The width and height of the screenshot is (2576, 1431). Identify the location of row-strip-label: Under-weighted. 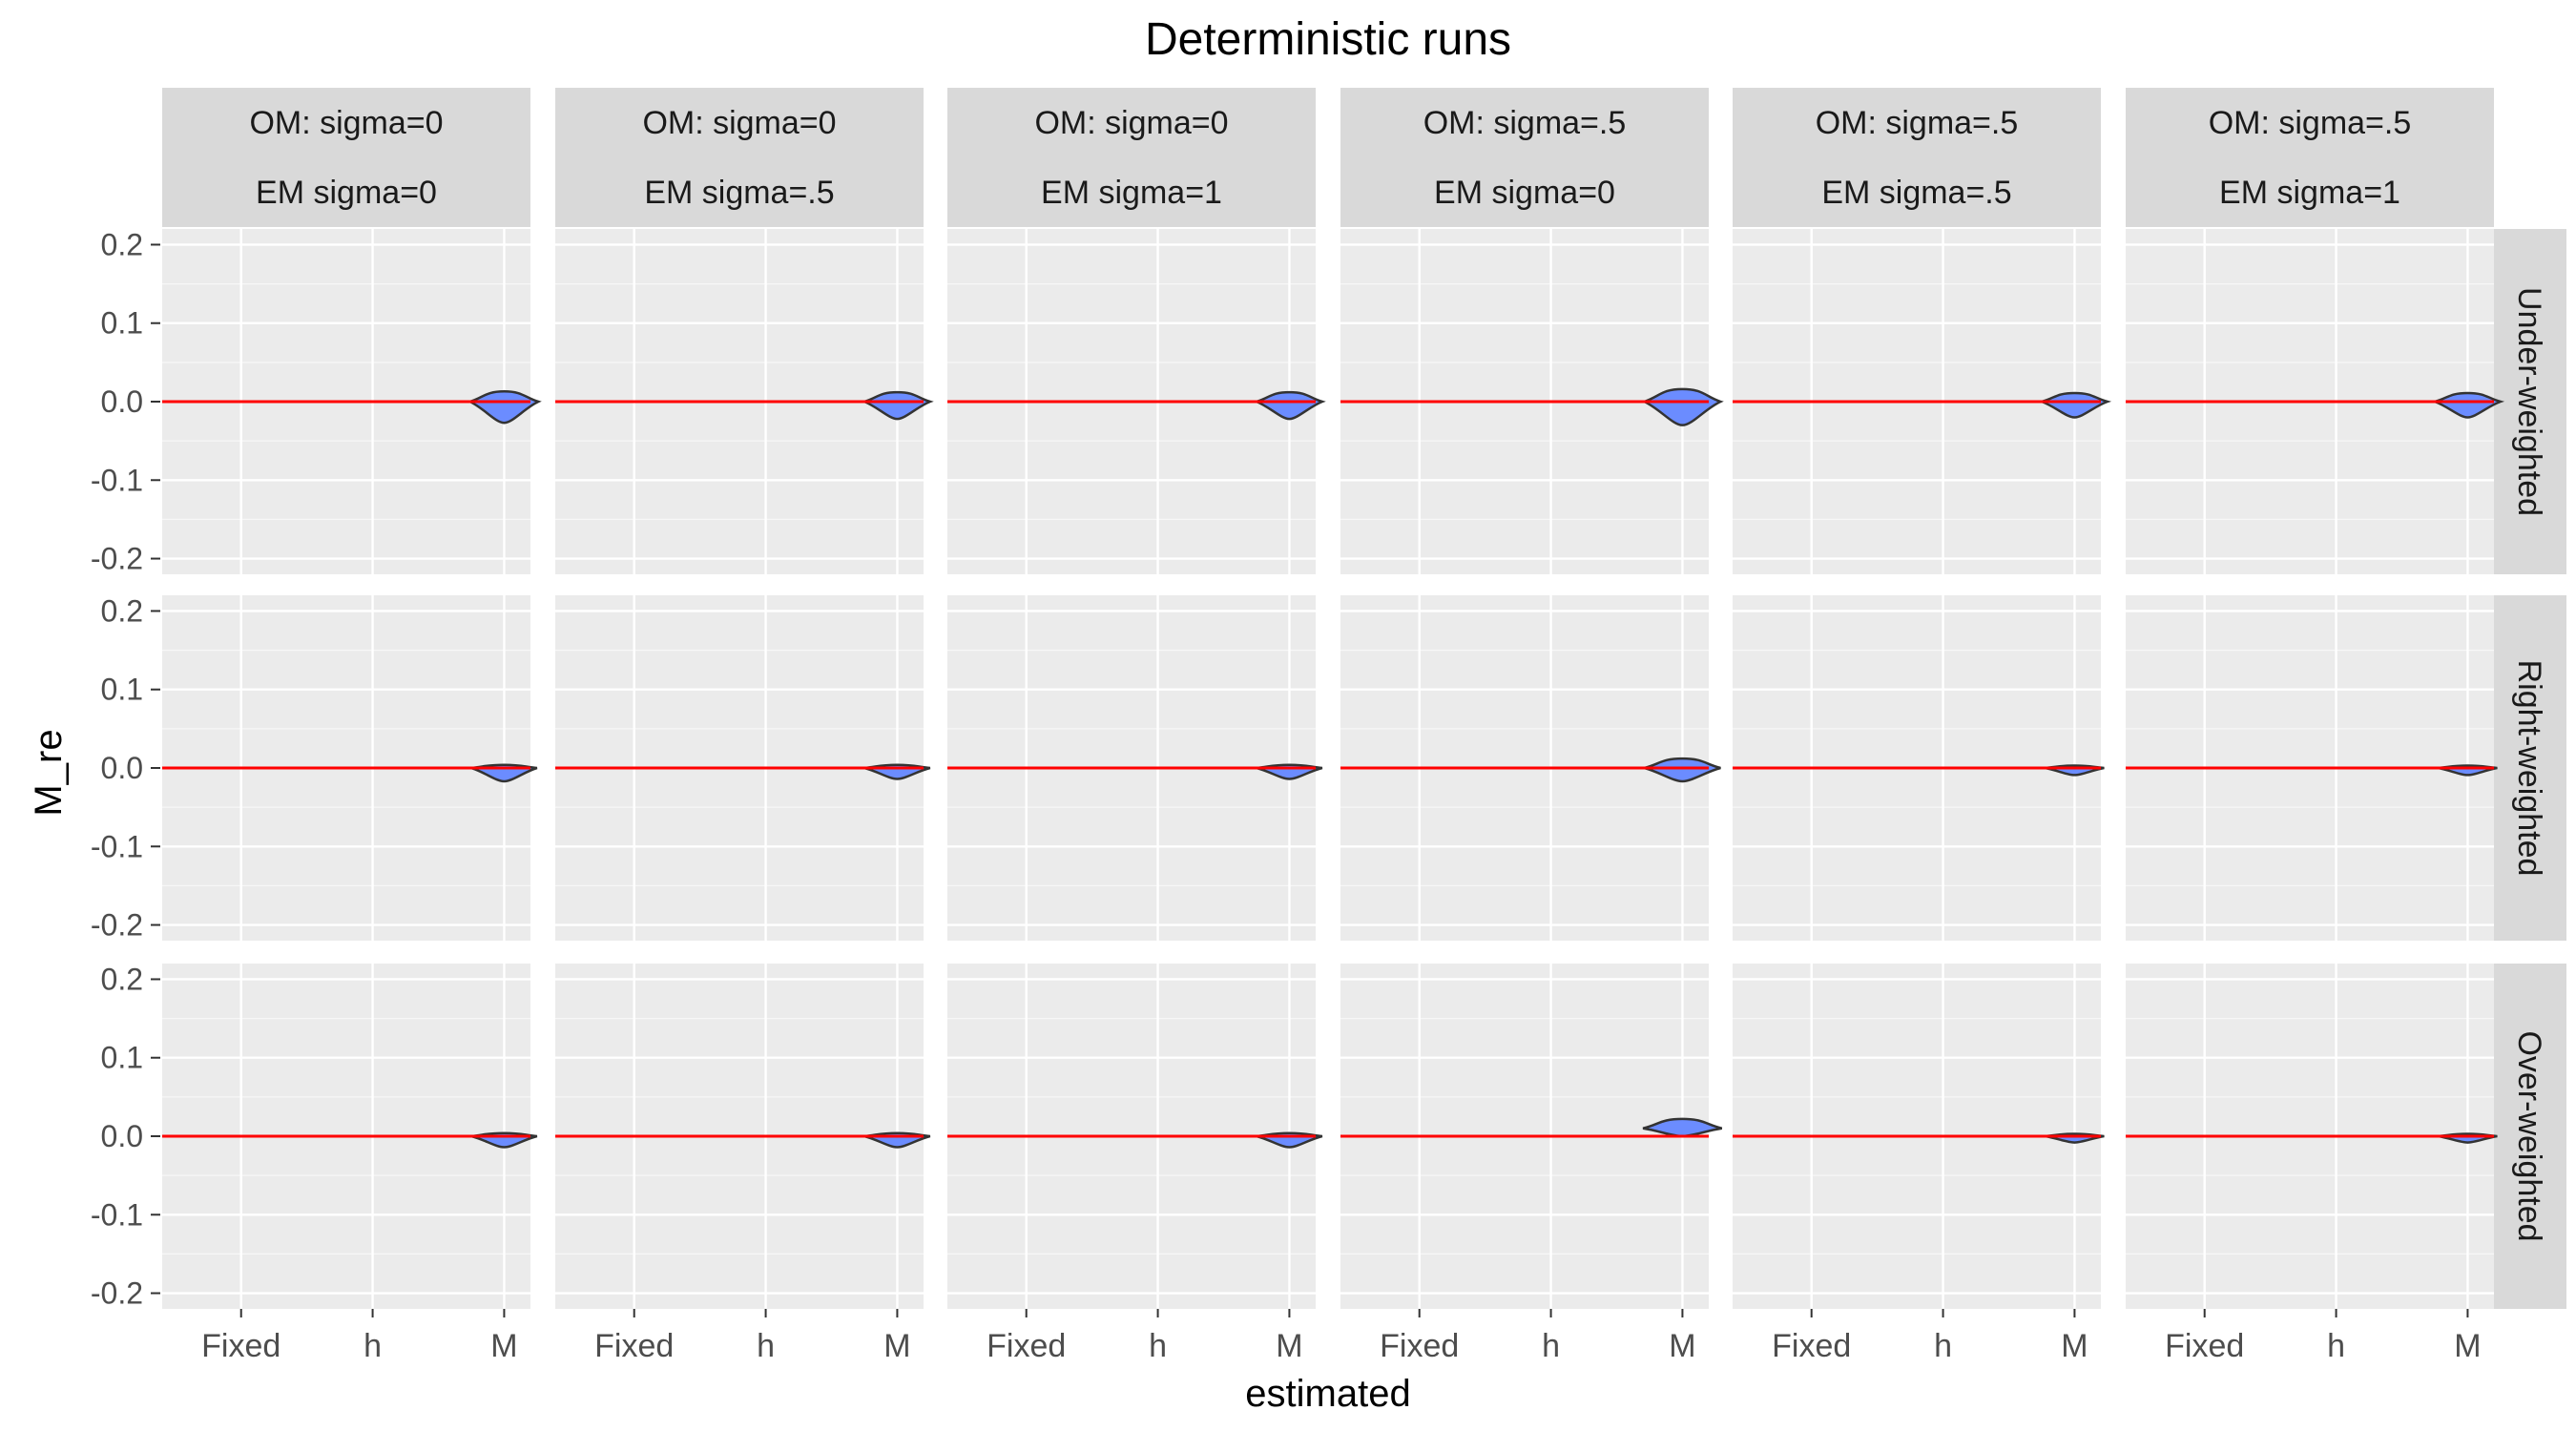
(2529, 401).